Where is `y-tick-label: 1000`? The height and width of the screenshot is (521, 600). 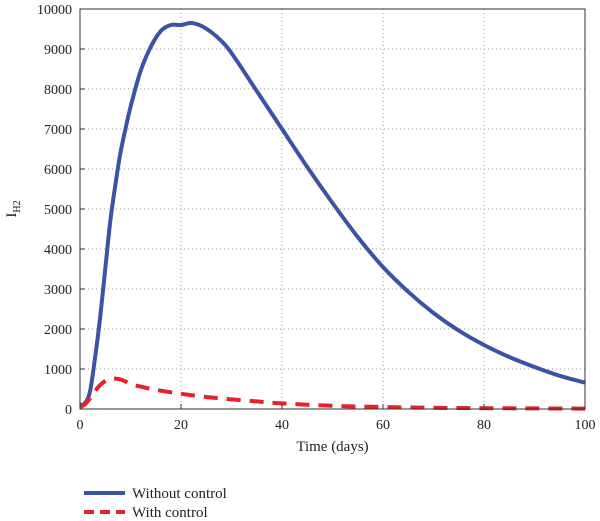
y-tick-label: 1000 is located at coordinates (58, 370).